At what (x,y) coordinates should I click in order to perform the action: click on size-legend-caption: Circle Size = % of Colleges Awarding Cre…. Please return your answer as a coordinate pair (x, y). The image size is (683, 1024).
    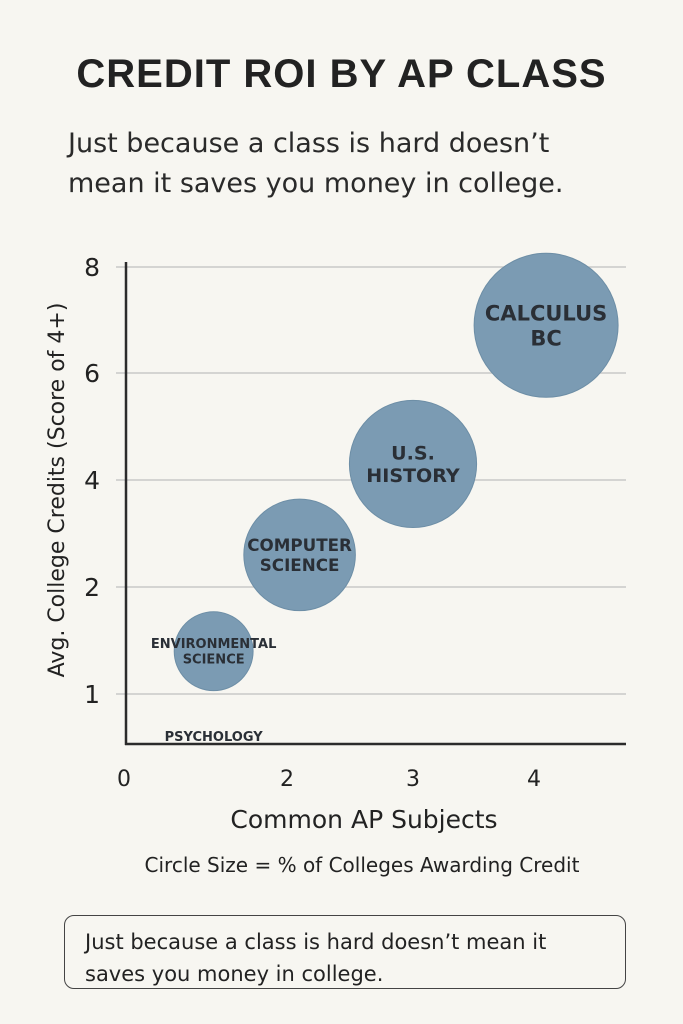
    Looking at the image, I should click on (362, 865).